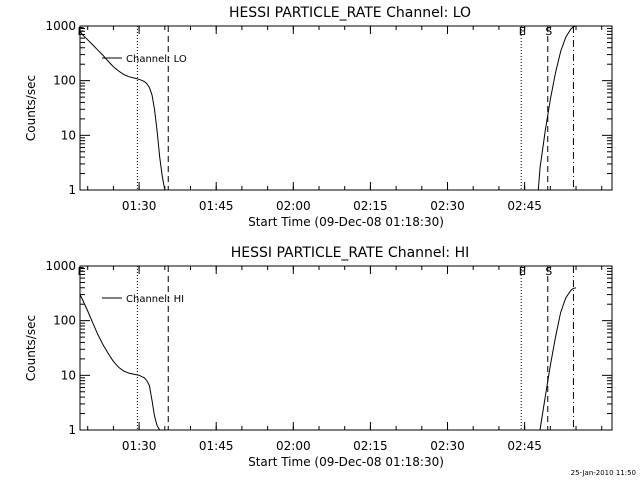  What do you see at coordinates (156, 59) in the screenshot?
I see `legend-entry: Channel: LO` at bounding box center [156, 59].